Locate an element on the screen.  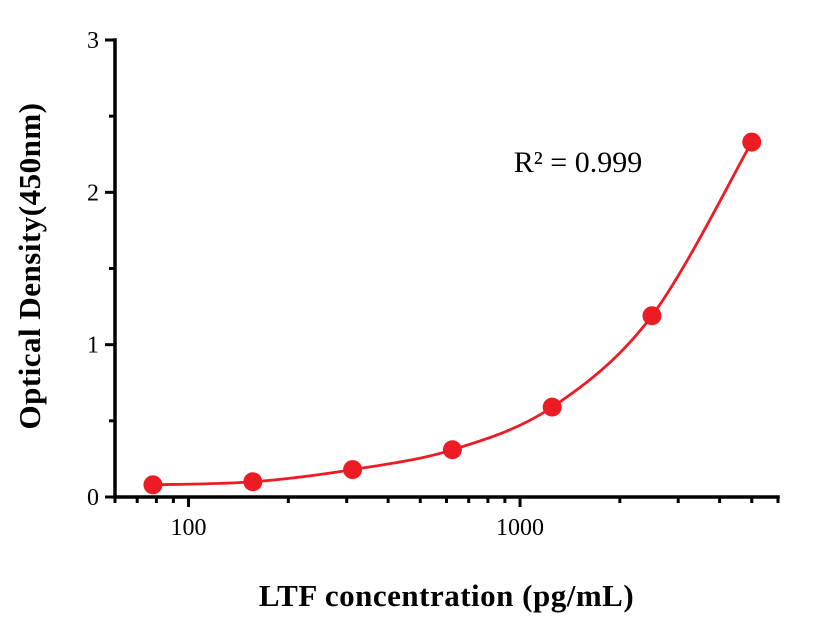
y-tick-label: 3 is located at coordinates (93, 41).